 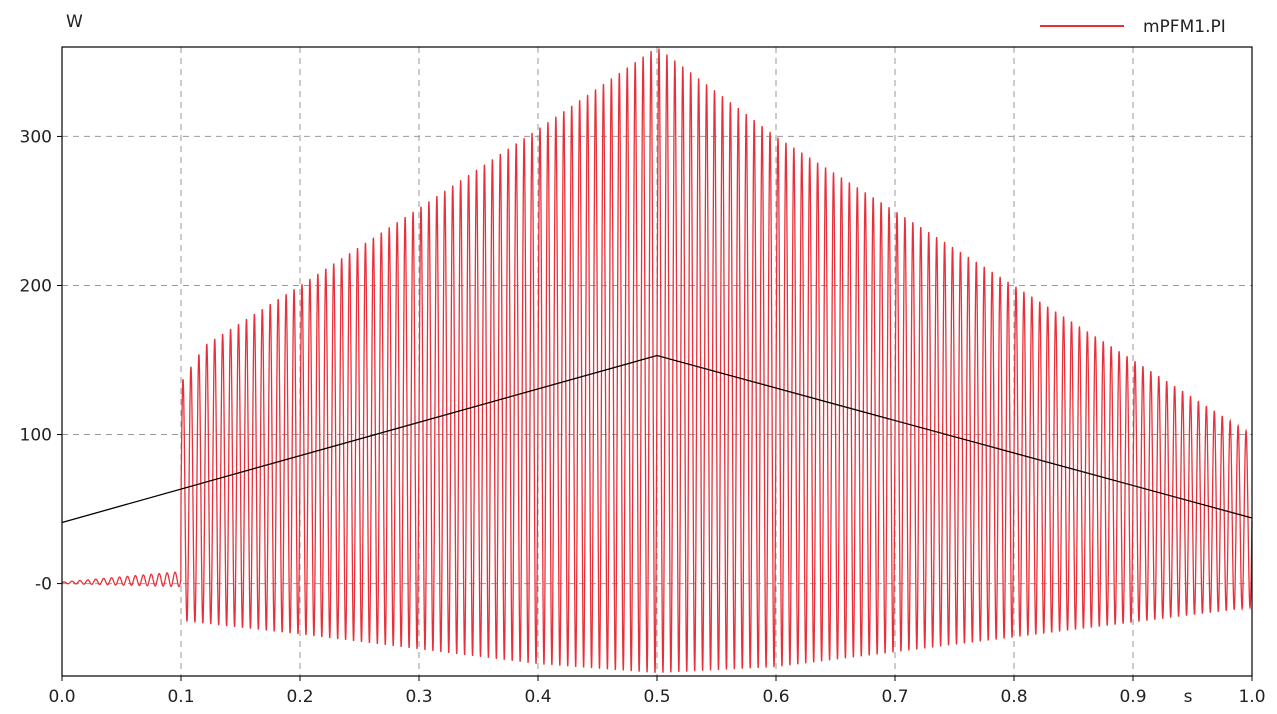 What do you see at coordinates (1188, 697) in the screenshot?
I see `x-axis-unit-label: s` at bounding box center [1188, 697].